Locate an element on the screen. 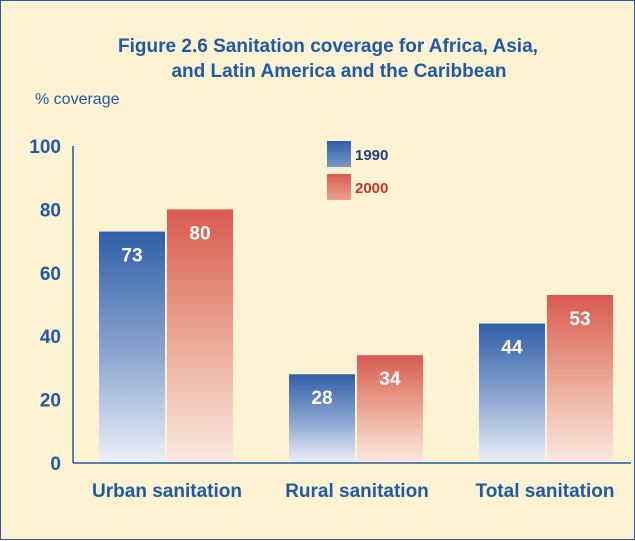 The width and height of the screenshot is (635, 541). bar-total-sanitation-1990 is located at coordinates (512, 393).